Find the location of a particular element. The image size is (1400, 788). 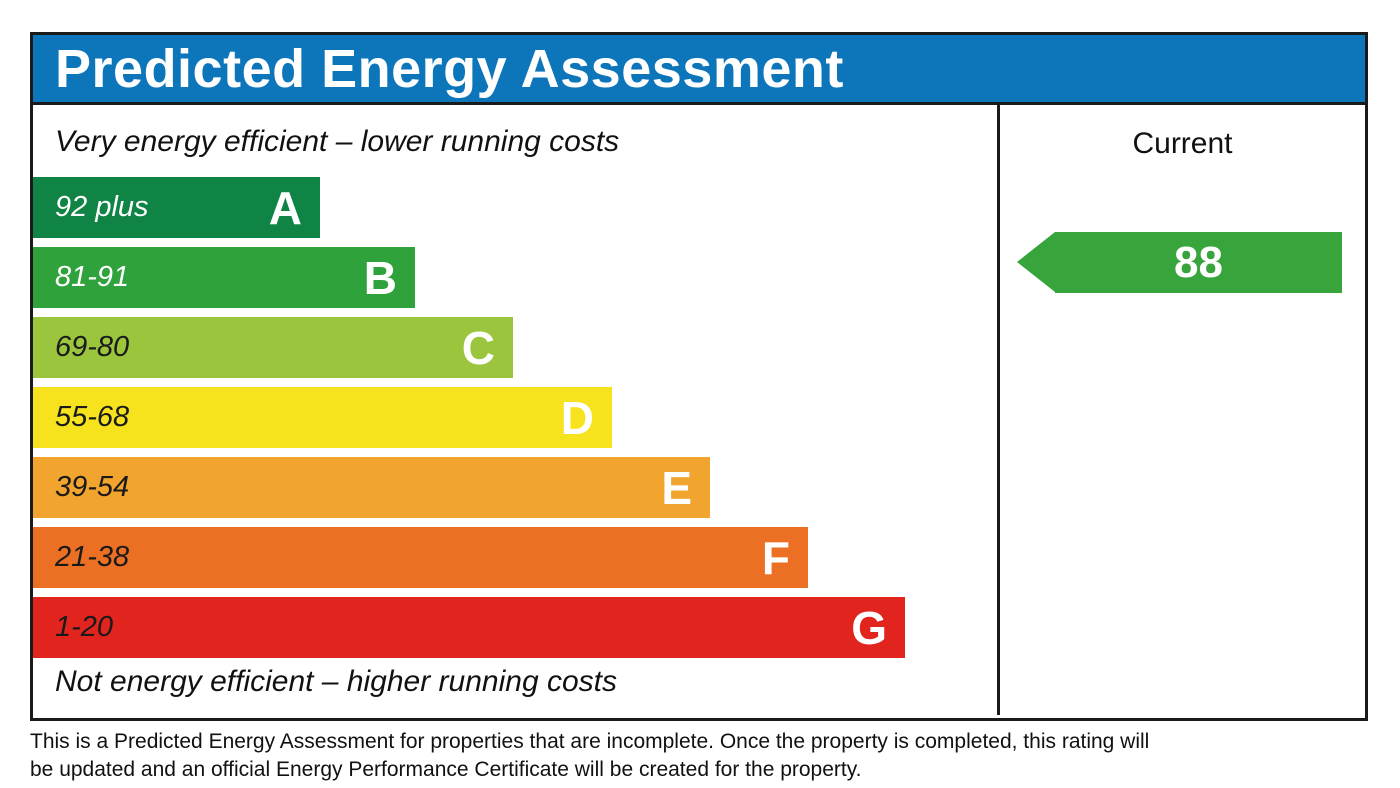

current-rating-arrow: 88 is located at coordinates (1179, 262).